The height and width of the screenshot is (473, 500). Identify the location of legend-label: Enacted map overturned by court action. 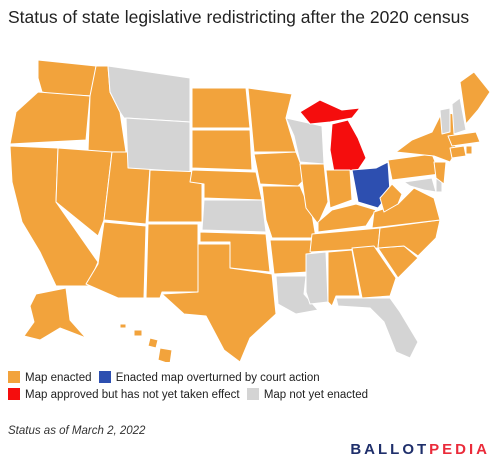
(217, 378).